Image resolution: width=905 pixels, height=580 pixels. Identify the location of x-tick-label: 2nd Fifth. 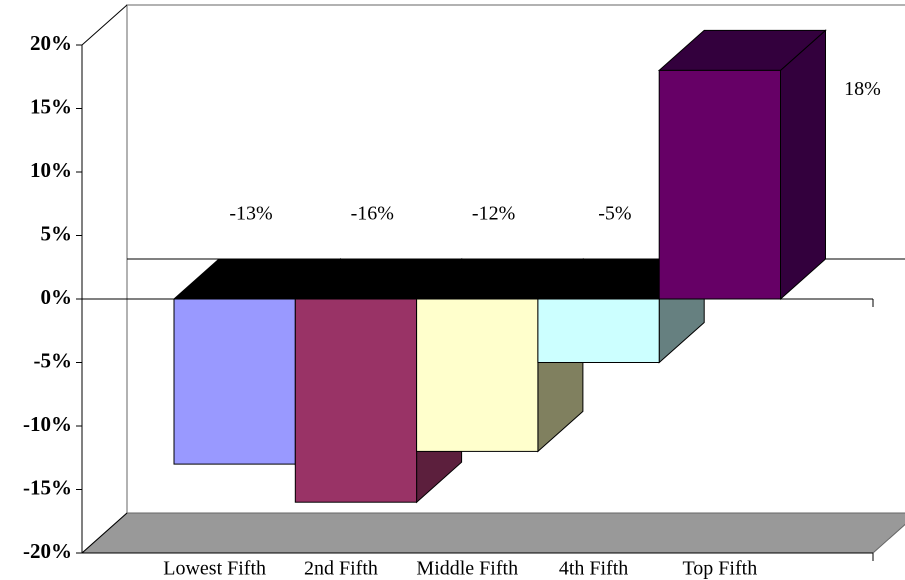
(341, 569).